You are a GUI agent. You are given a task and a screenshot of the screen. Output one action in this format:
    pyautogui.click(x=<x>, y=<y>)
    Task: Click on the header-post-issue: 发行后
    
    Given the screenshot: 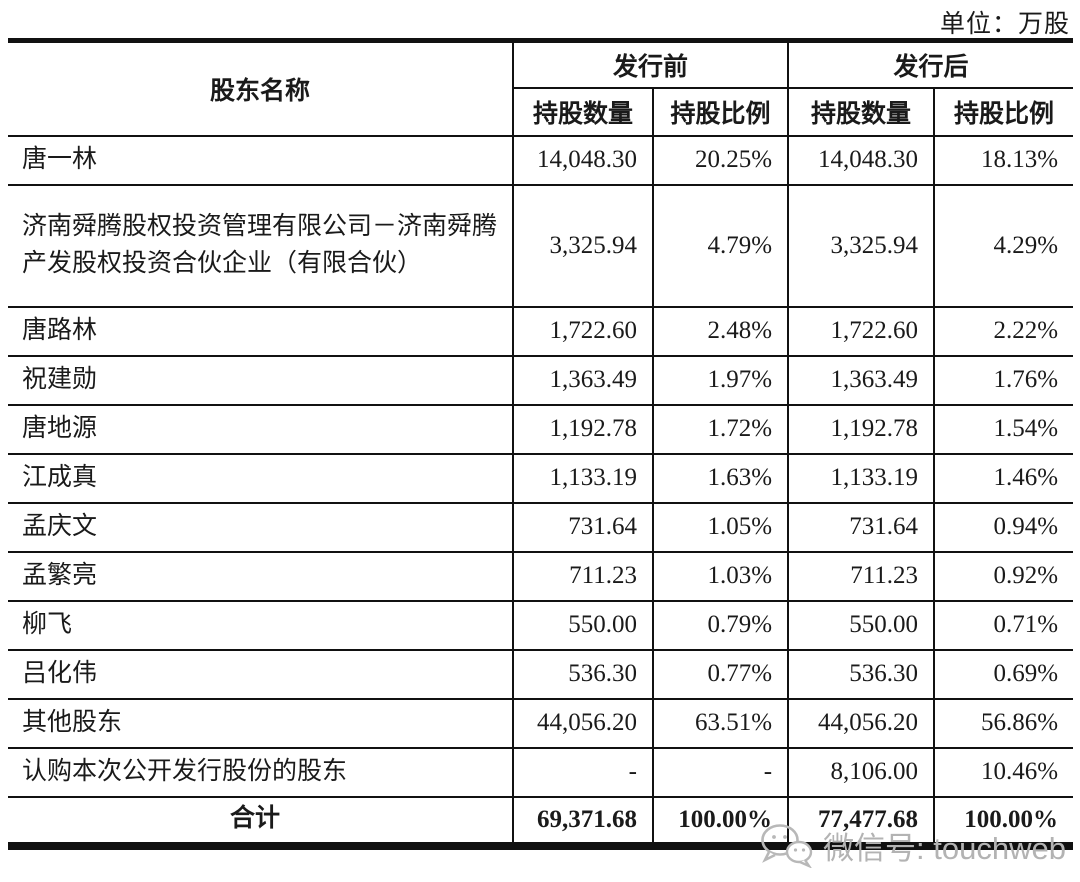 What is the action you would take?
    pyautogui.click(x=930, y=64)
    